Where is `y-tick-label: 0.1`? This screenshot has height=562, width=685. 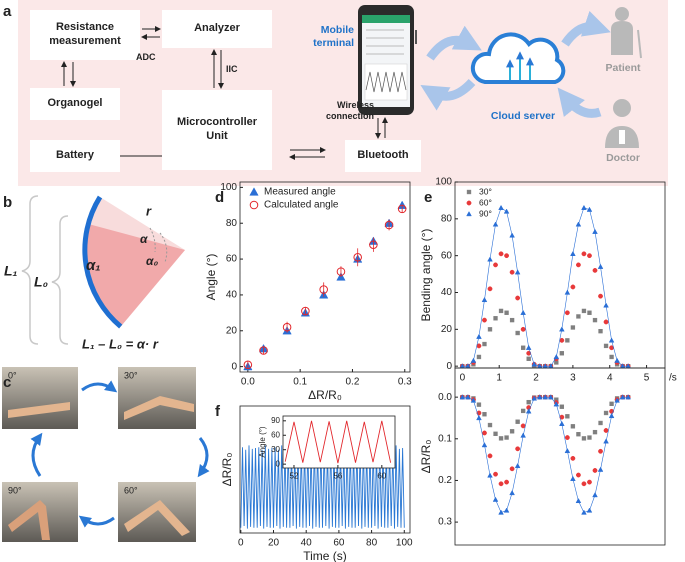 y-tick-label: 0.1 is located at coordinates (445, 438).